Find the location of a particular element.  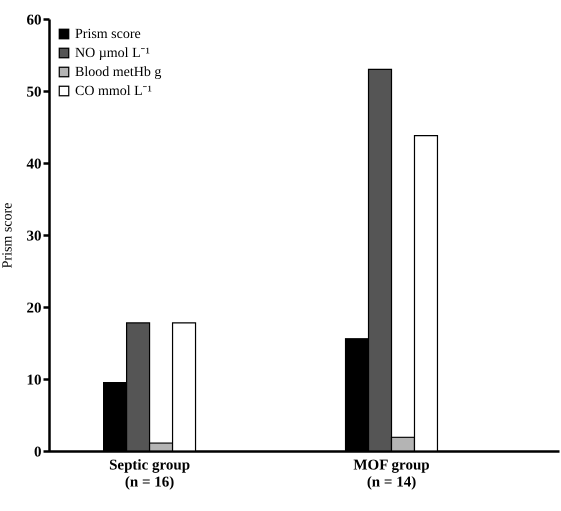

y-tick-label: 10 is located at coordinates (34, 380).